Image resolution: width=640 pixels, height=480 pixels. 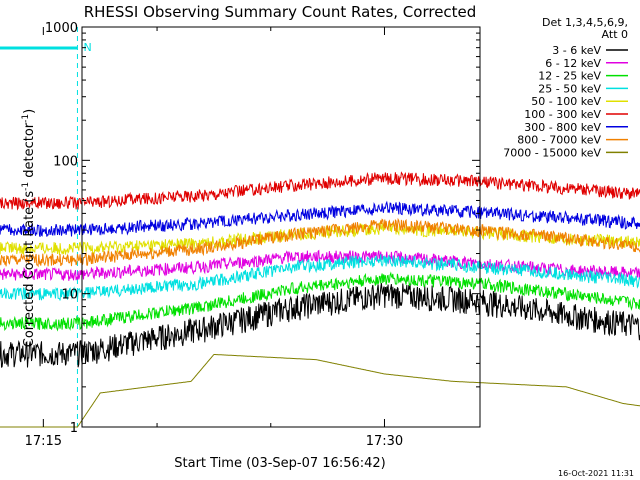 What do you see at coordinates (615, 34) in the screenshot?
I see `legend-header-line2: Att 0` at bounding box center [615, 34].